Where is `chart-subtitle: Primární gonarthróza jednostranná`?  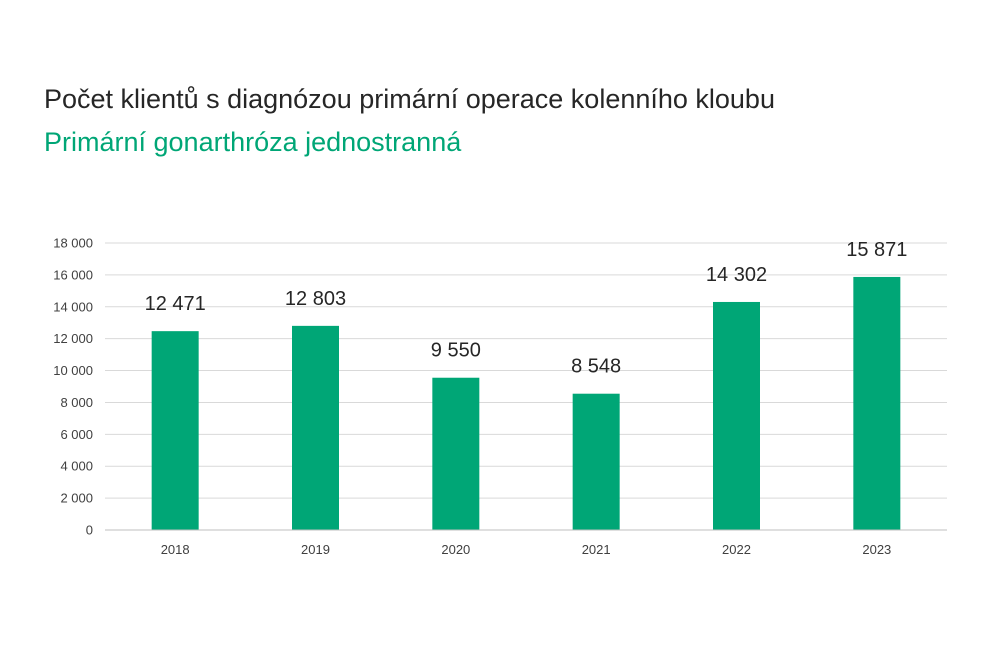 chart-subtitle: Primární gonarthróza jednostranná is located at coordinates (253, 142).